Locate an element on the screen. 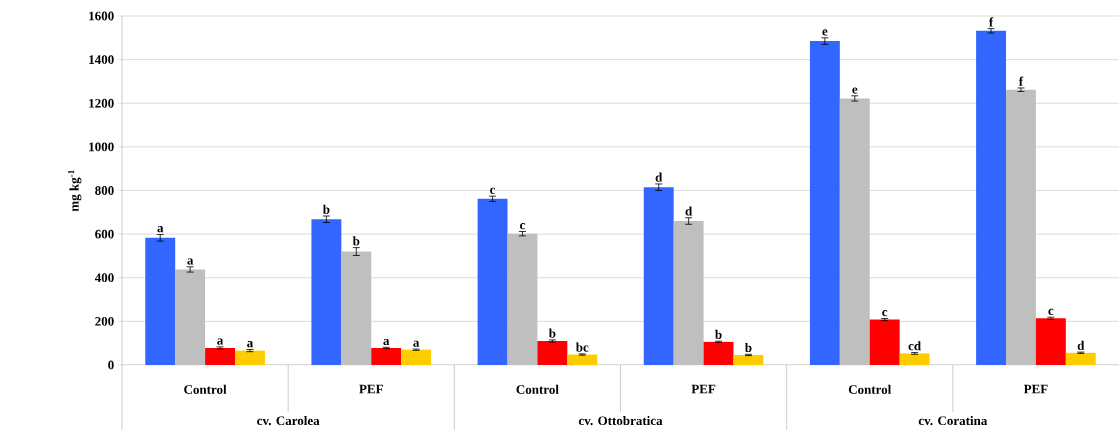  text: cv. Coratina is located at coordinates (953, 420).